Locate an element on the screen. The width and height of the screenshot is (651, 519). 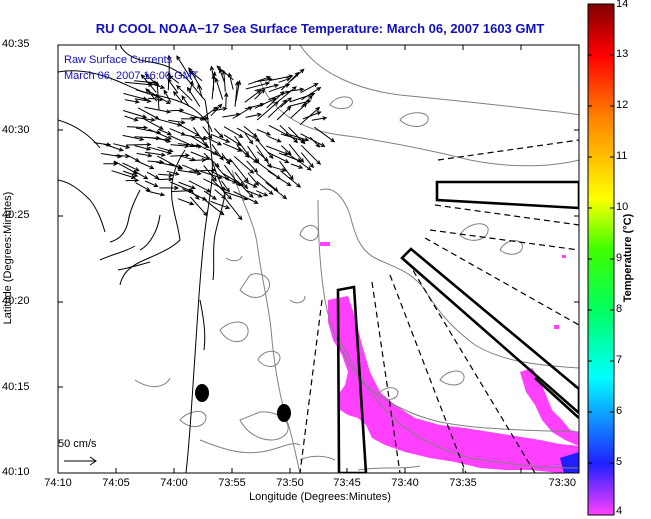
ytick-label: 40:10 is located at coordinates (16, 472).